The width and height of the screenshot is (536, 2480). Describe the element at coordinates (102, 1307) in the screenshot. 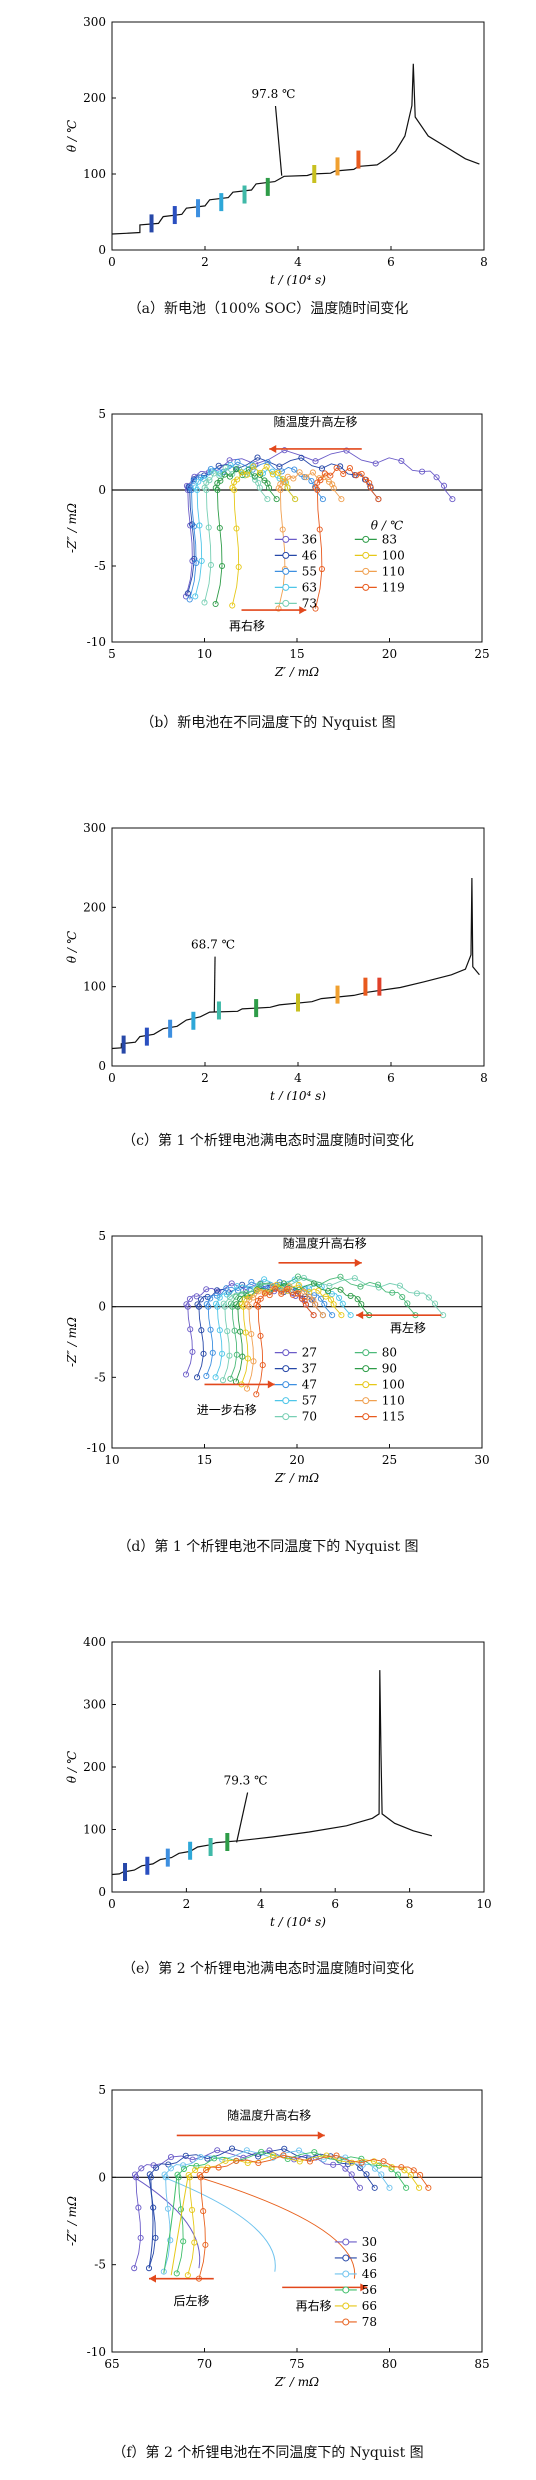

I see `y-tick-label: 0` at that location.